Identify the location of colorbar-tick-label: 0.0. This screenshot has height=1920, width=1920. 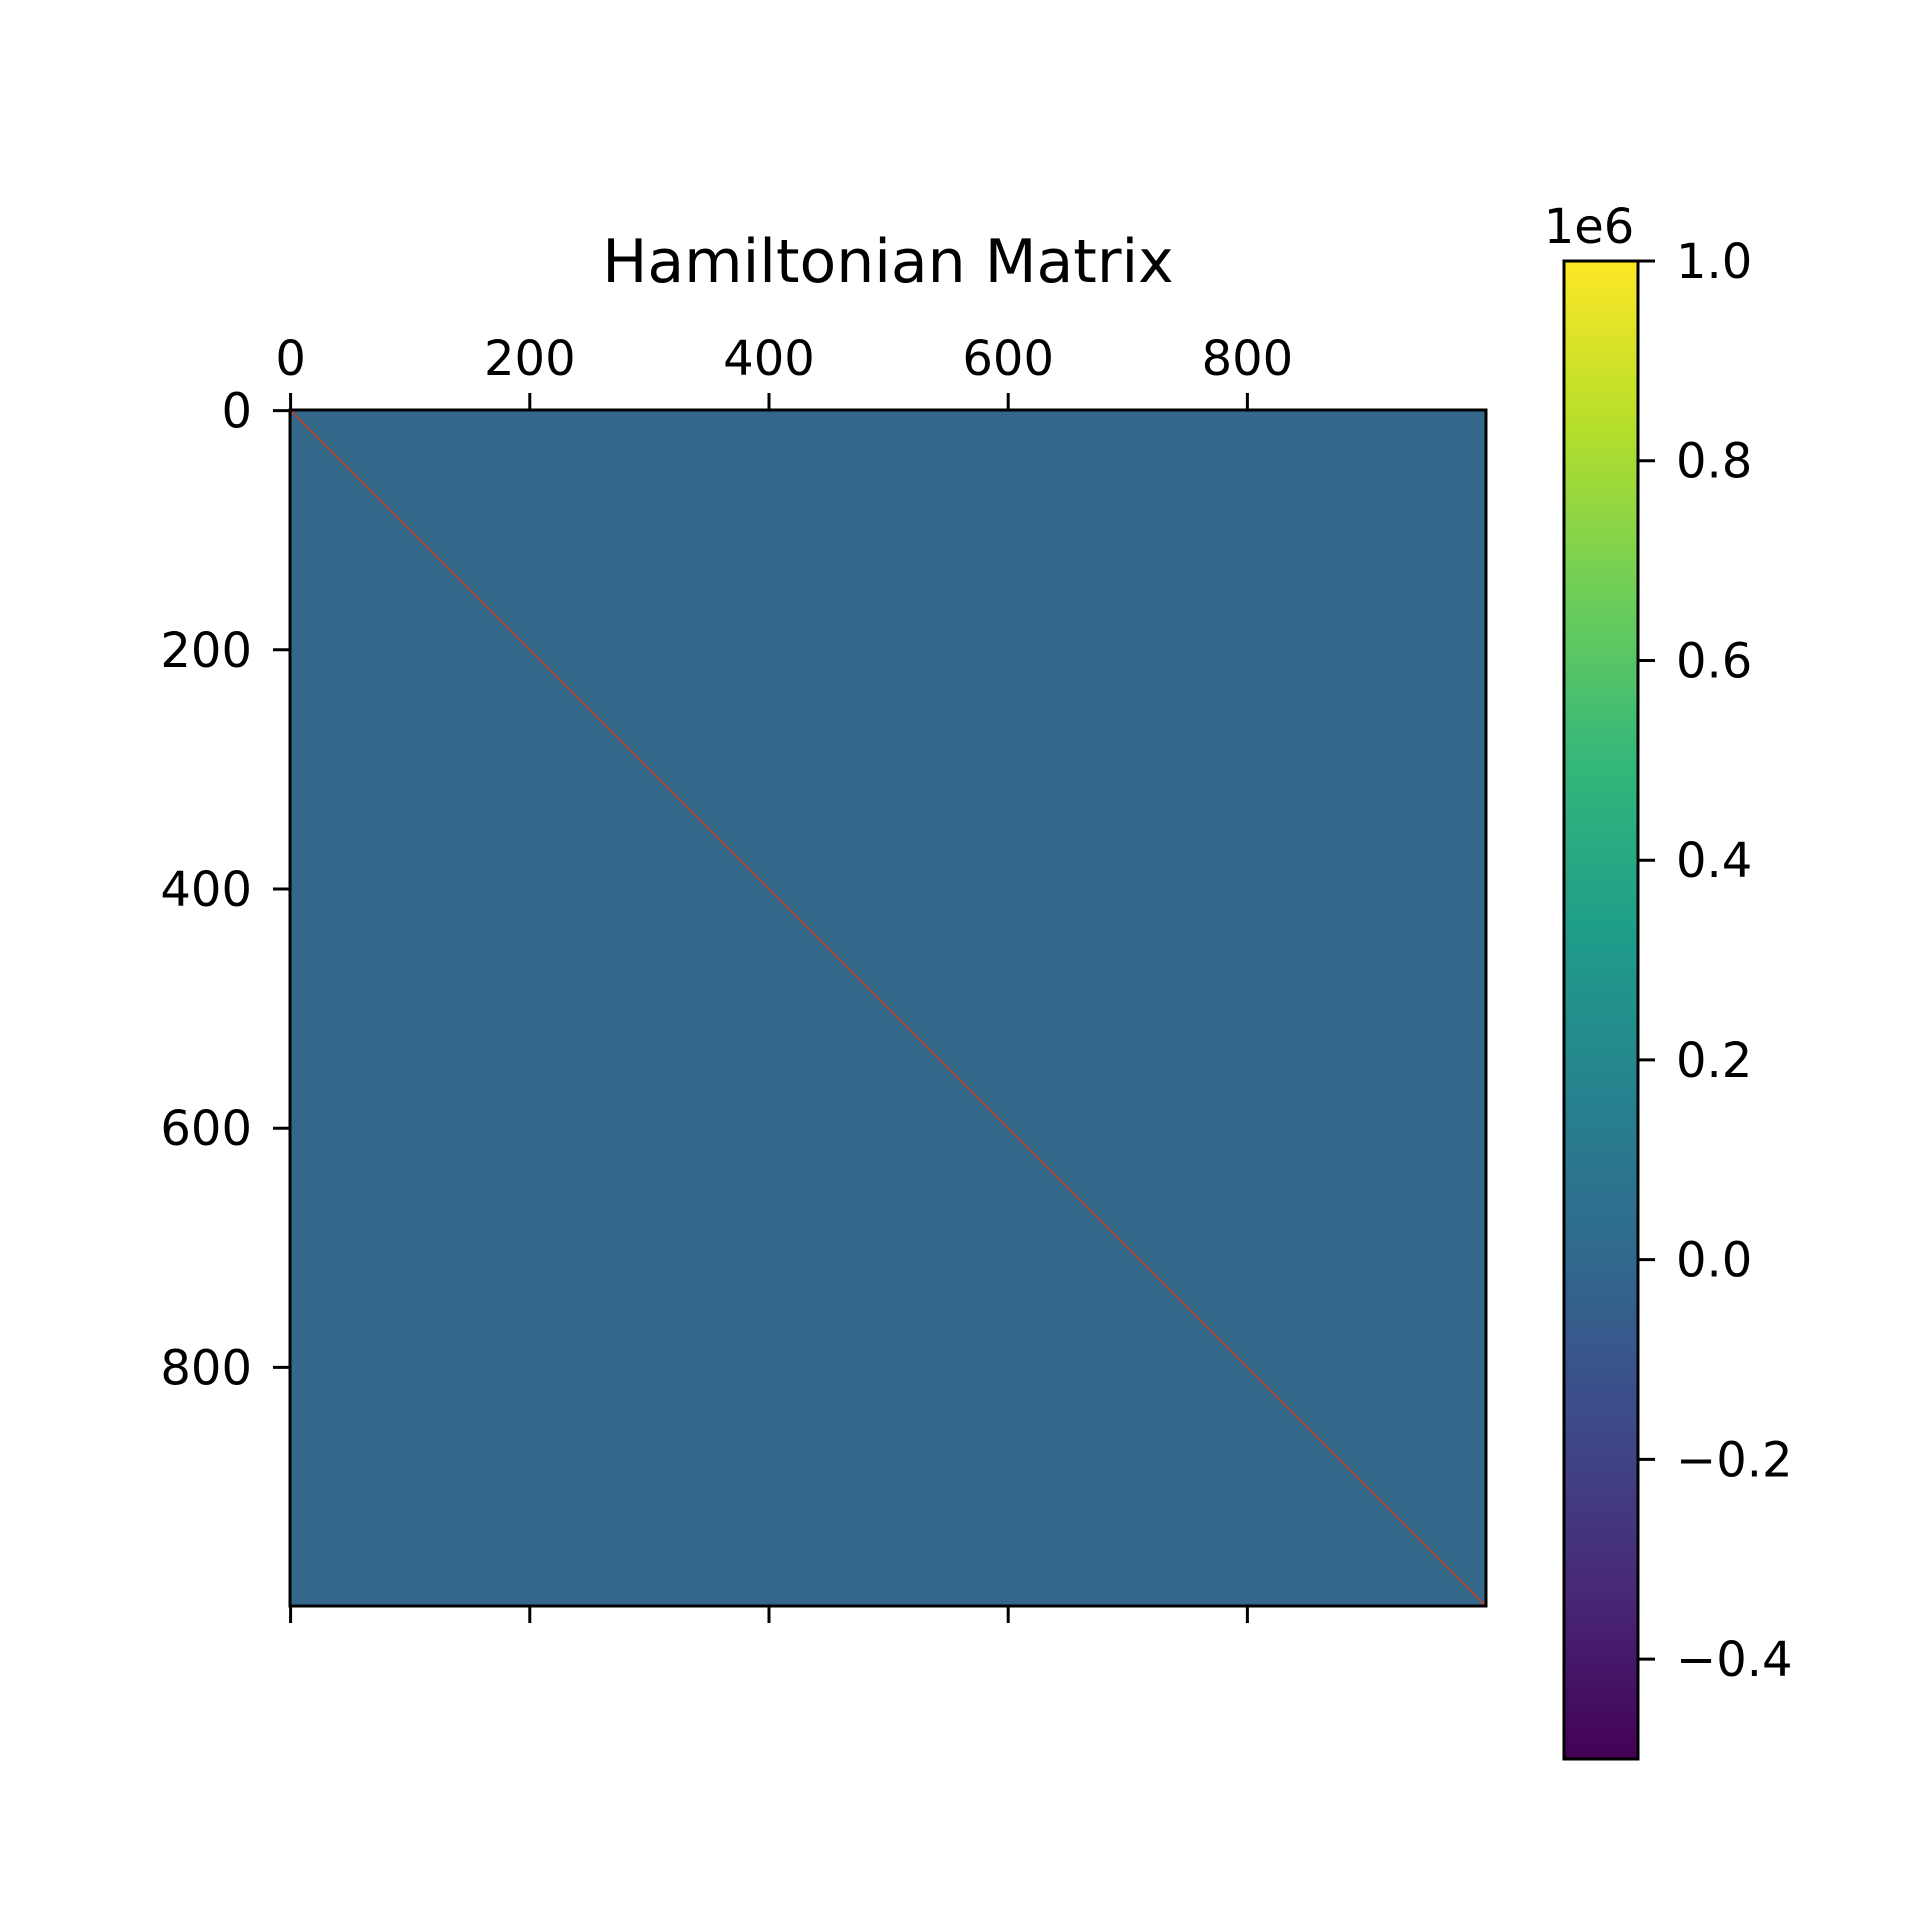
(1714, 1261).